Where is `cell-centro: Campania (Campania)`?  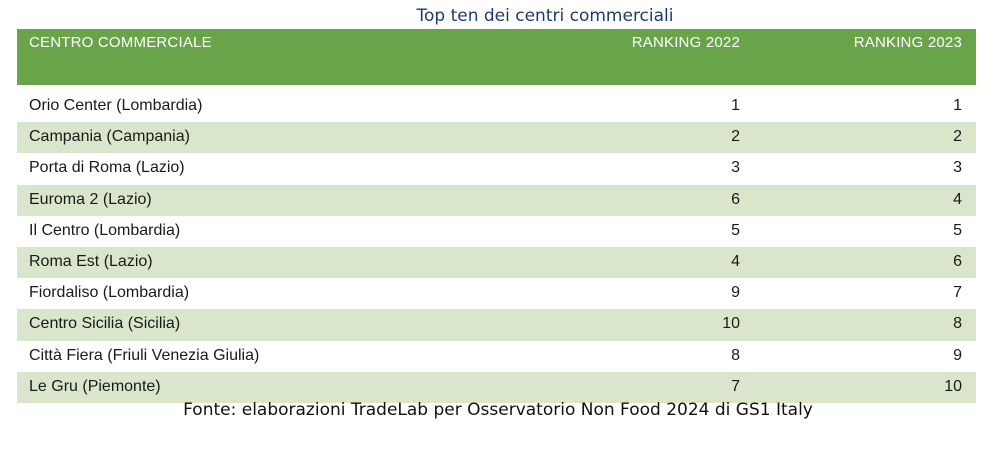 cell-centro: Campania (Campania) is located at coordinates (109, 137).